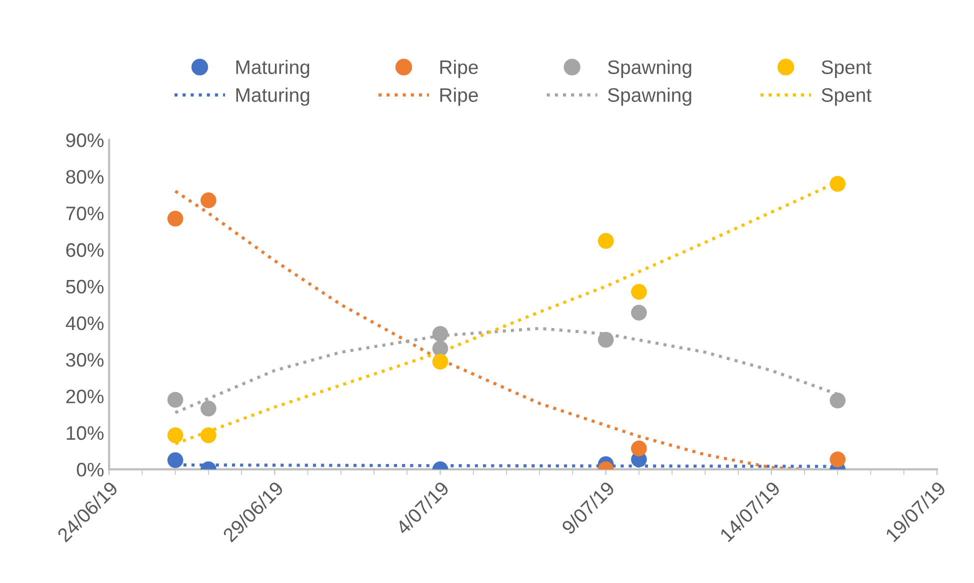 Image resolution: width=974 pixels, height=583 pixels. I want to click on y-tick-label: 40%, so click(85, 323).